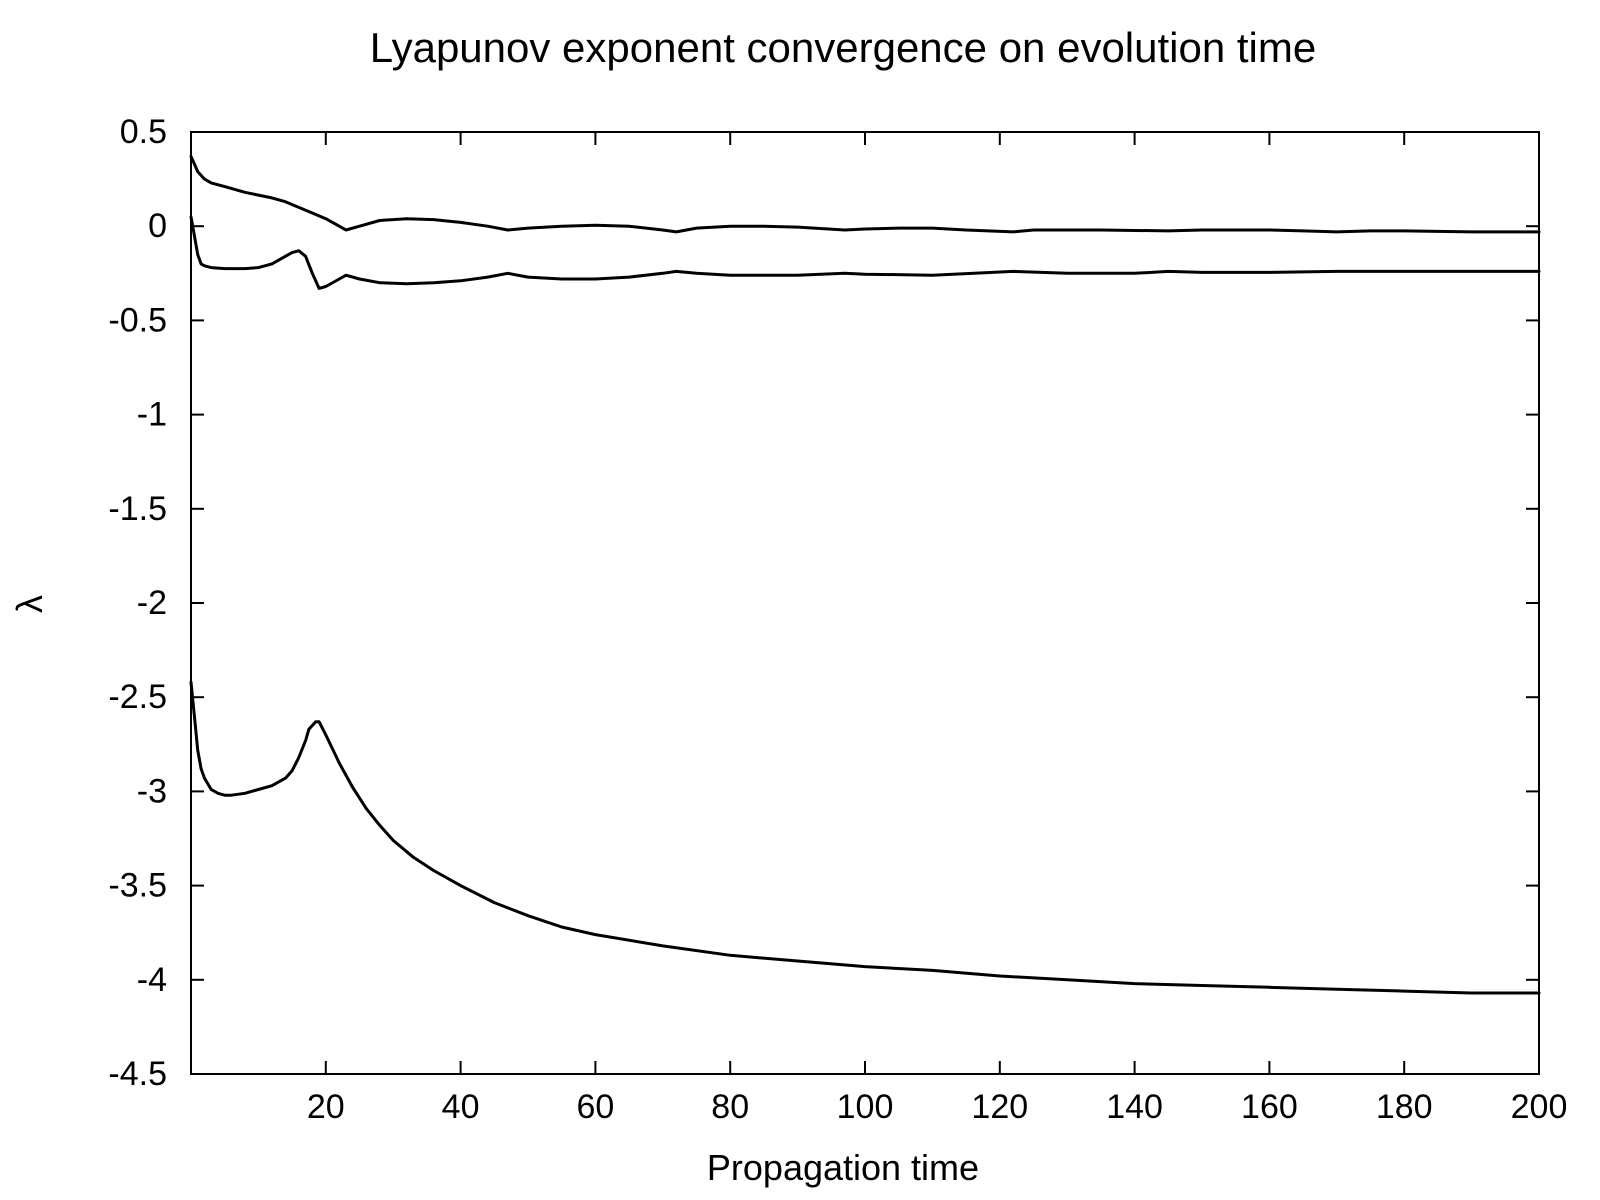 The height and width of the screenshot is (1200, 1600). Describe the element at coordinates (137, 509) in the screenshot. I see `y-tick-label: -1.5` at that location.